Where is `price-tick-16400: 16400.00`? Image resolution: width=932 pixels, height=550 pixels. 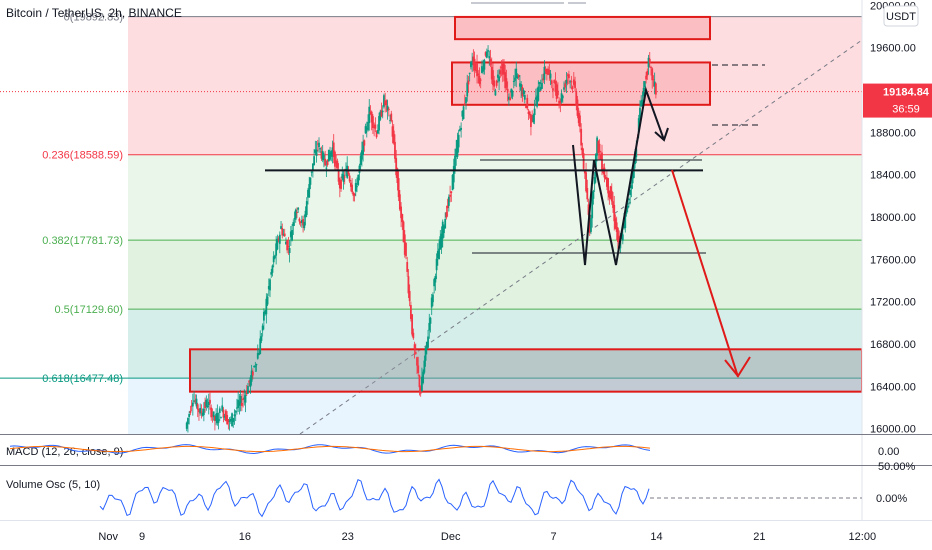 price-tick-16400: 16400.00 is located at coordinates (893, 387).